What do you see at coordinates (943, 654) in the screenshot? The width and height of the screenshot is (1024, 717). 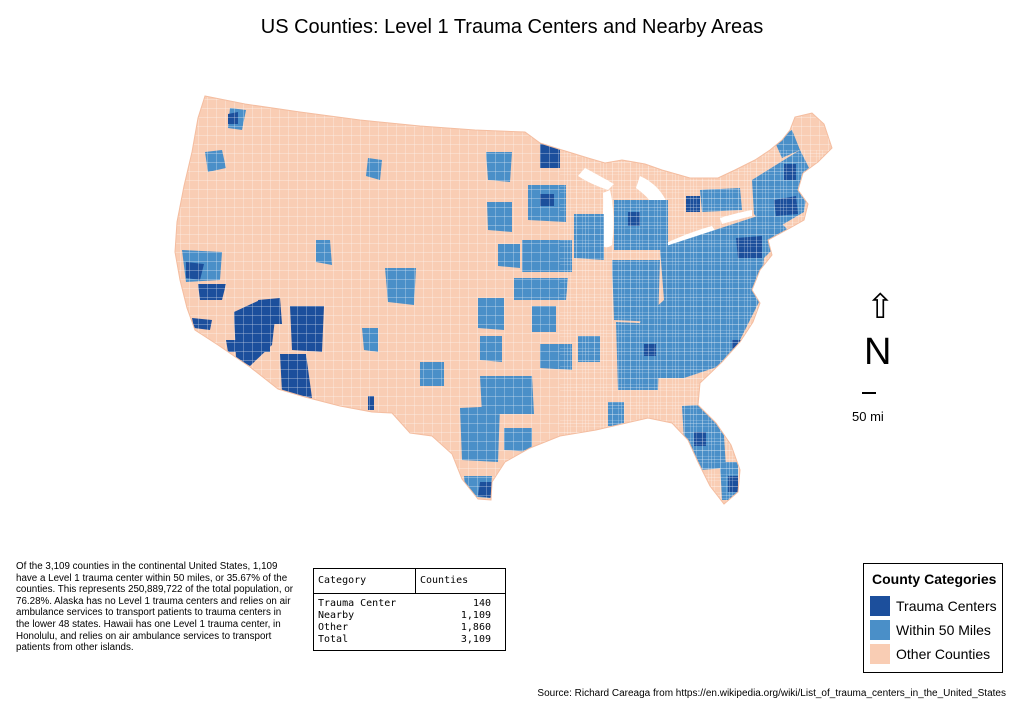 I see `legend-label-other: Other Counties` at bounding box center [943, 654].